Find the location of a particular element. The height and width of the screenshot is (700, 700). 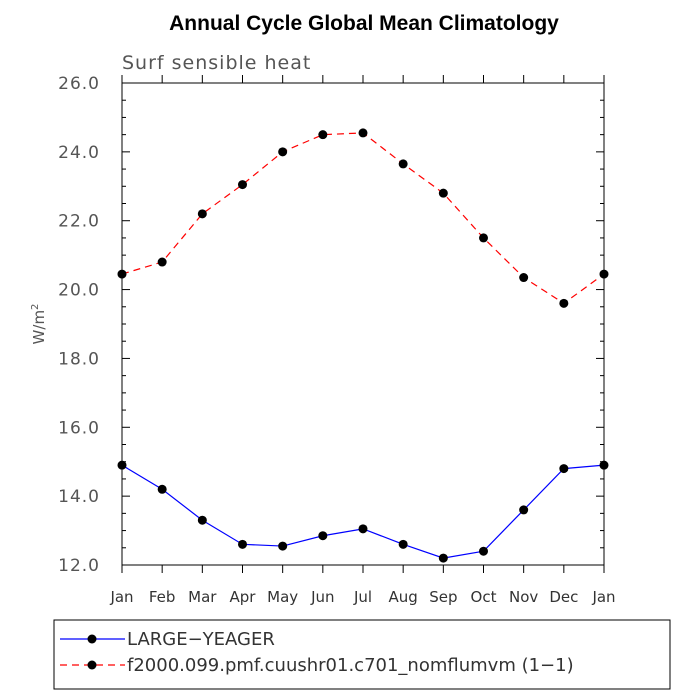

legend-label-0: LARGE−YEAGER is located at coordinates (201, 639).